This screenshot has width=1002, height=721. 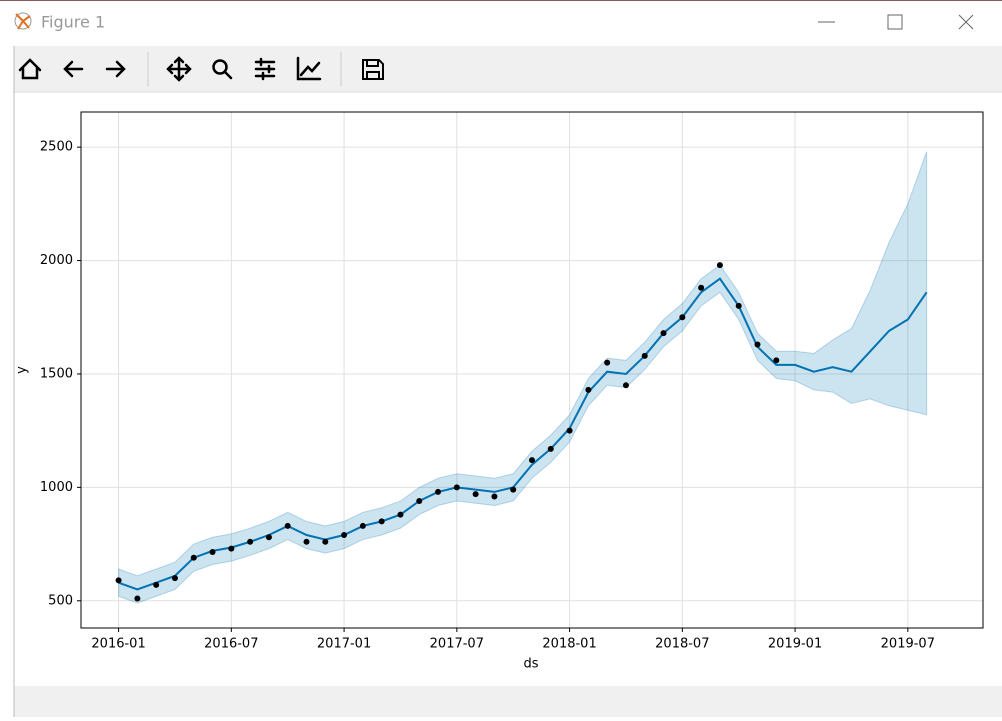 What do you see at coordinates (795, 644) in the screenshot?
I see `x-tick-label: 2019-01` at bounding box center [795, 644].